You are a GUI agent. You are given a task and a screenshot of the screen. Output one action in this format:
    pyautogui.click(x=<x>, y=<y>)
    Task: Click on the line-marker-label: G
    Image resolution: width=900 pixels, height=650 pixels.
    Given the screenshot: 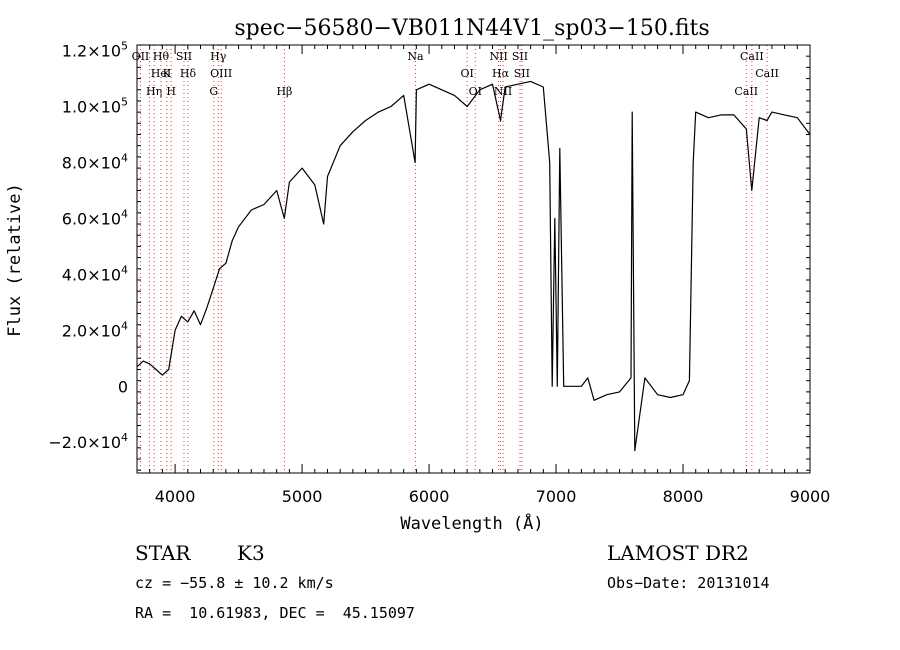 What is the action you would take?
    pyautogui.click(x=213, y=91)
    